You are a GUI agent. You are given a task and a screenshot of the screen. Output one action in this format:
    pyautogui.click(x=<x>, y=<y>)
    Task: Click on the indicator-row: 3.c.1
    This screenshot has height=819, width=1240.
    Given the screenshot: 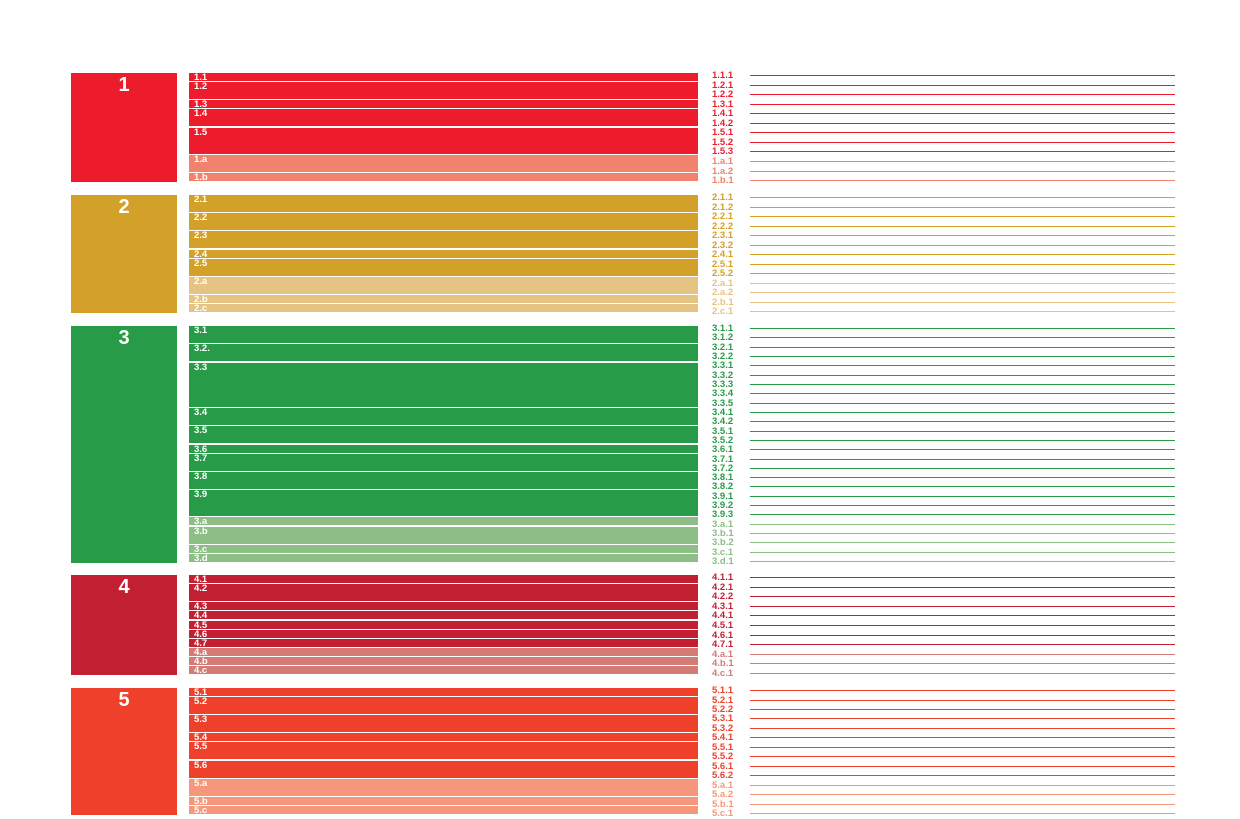 What is the action you would take?
    pyautogui.click(x=943, y=552)
    